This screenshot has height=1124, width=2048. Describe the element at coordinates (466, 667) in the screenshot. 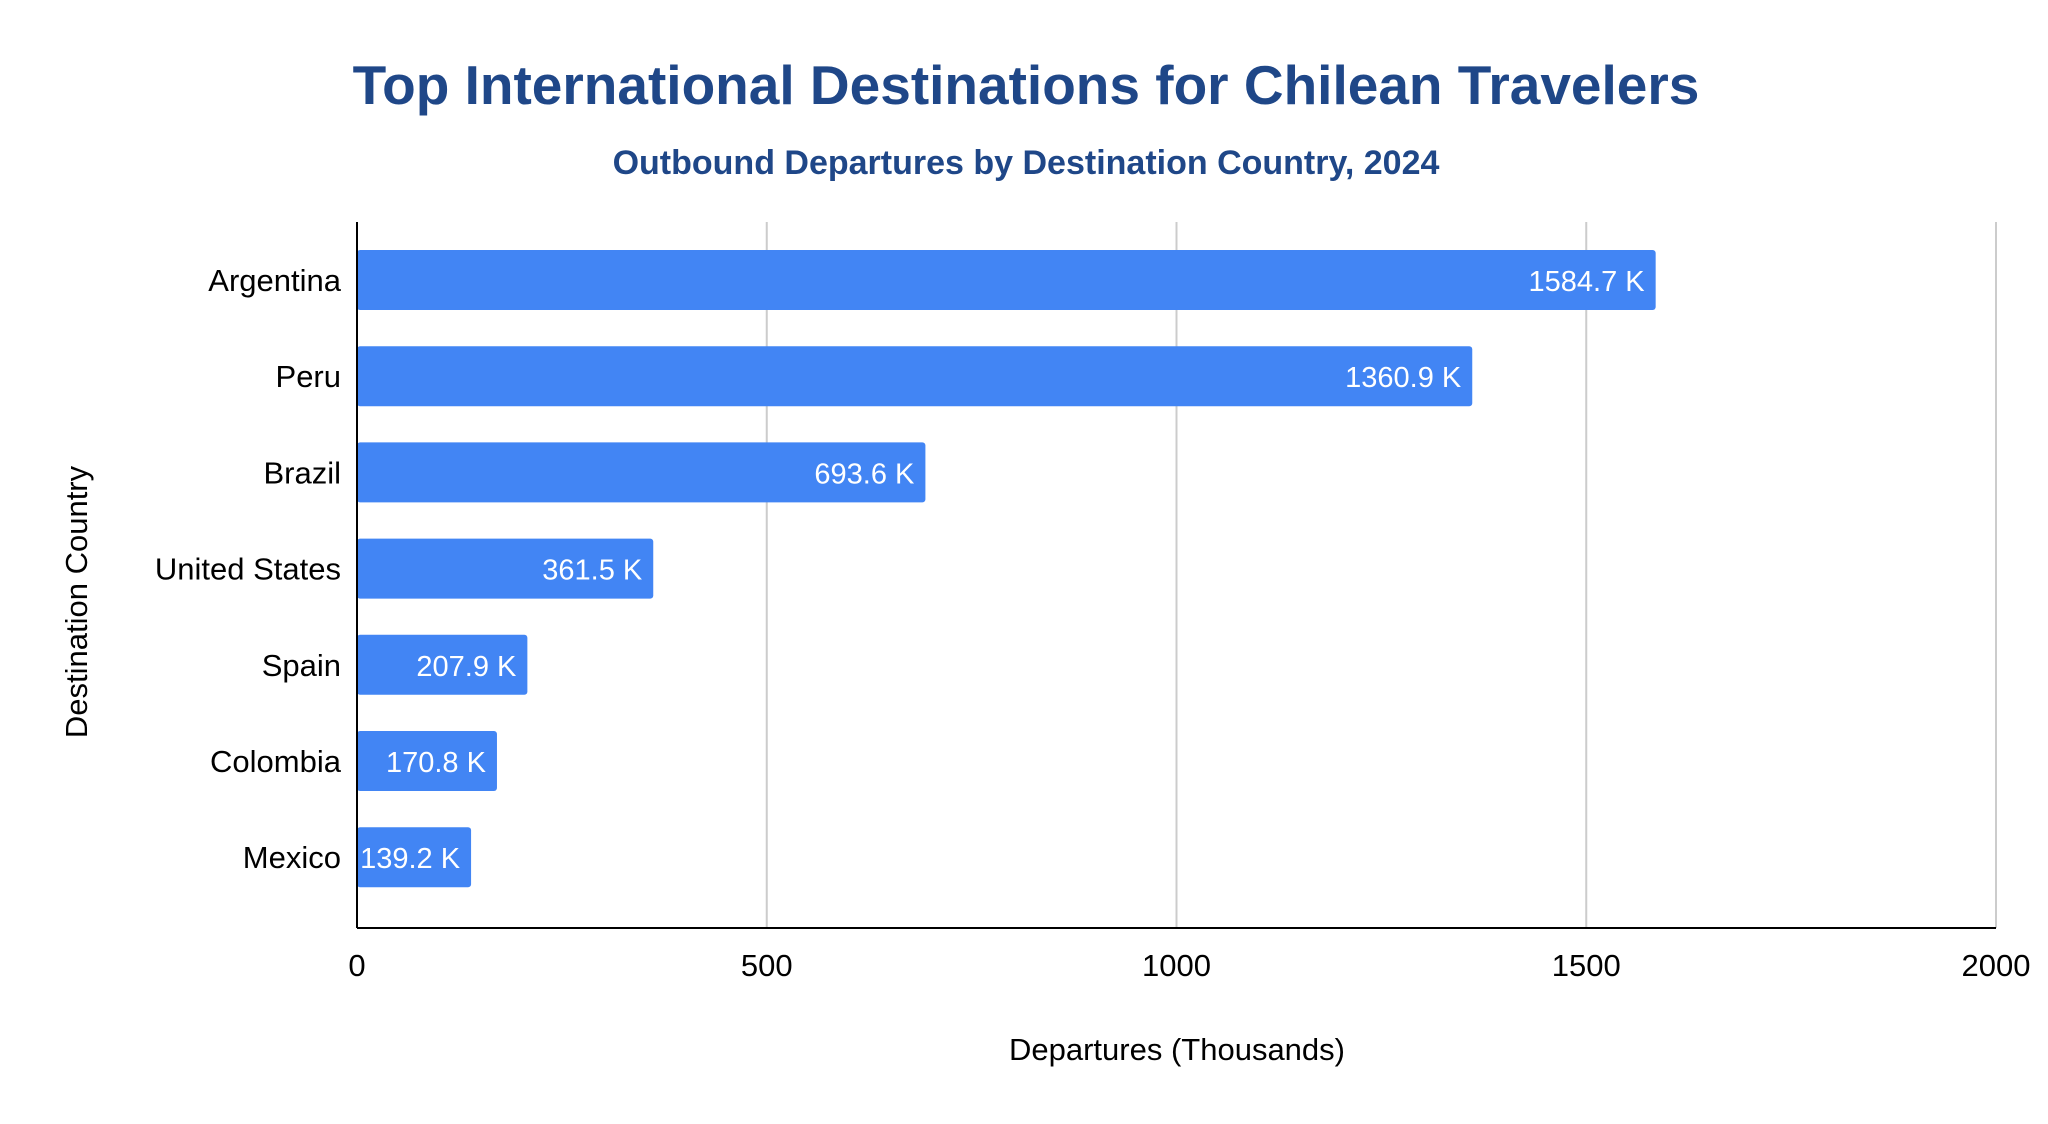

I see `bar-value-label: 207.9 K` at that location.